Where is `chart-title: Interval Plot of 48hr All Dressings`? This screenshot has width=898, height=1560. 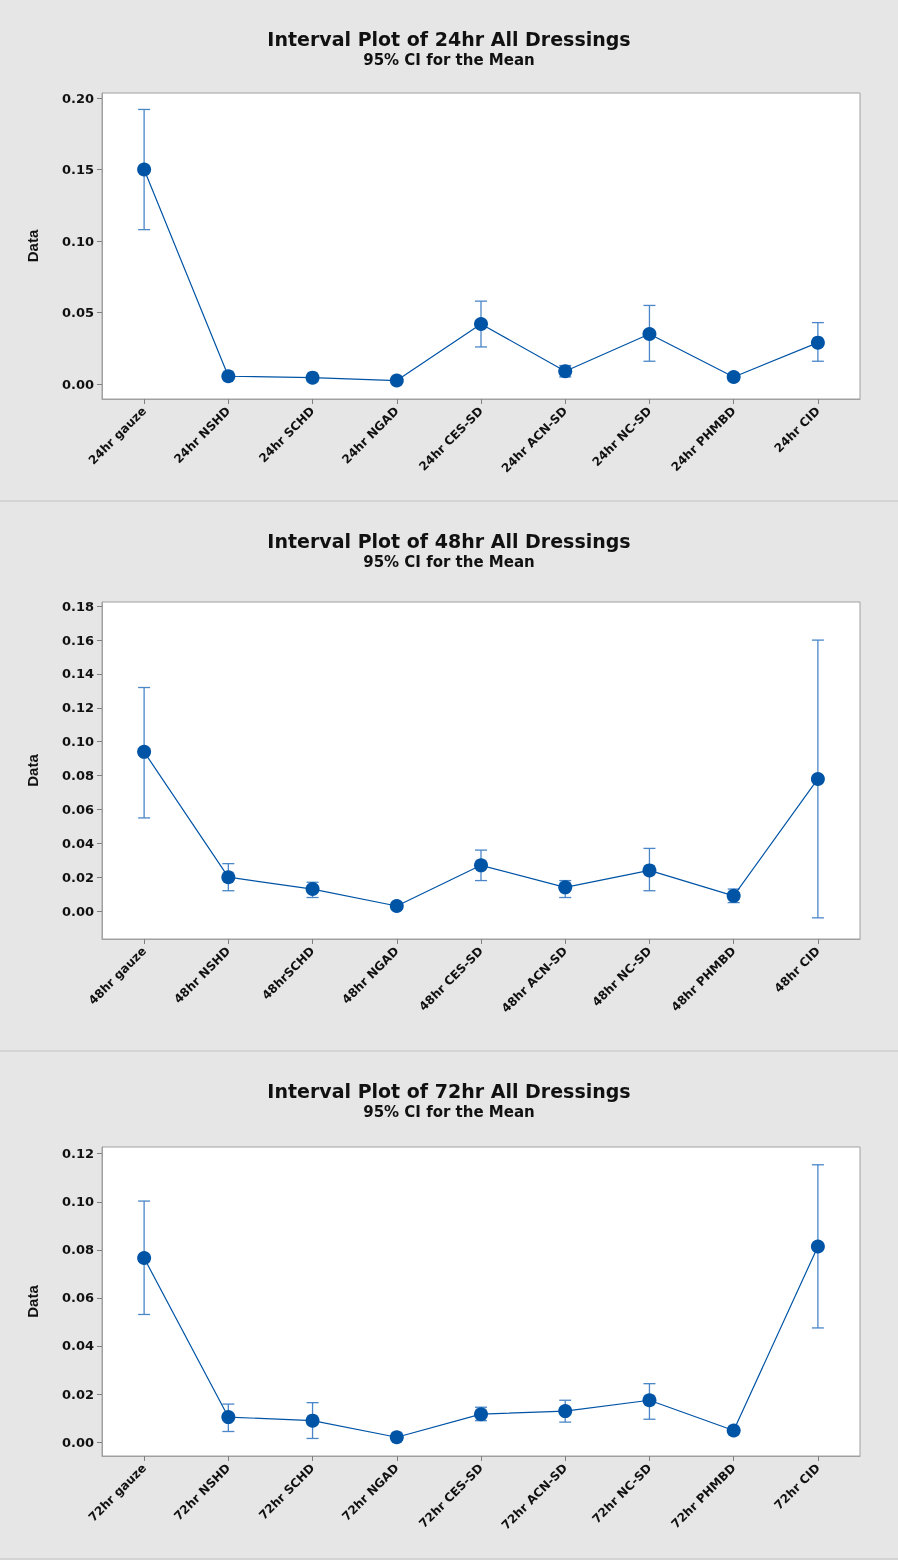
chart-title: Interval Plot of 48hr All Dressings is located at coordinates (449, 540).